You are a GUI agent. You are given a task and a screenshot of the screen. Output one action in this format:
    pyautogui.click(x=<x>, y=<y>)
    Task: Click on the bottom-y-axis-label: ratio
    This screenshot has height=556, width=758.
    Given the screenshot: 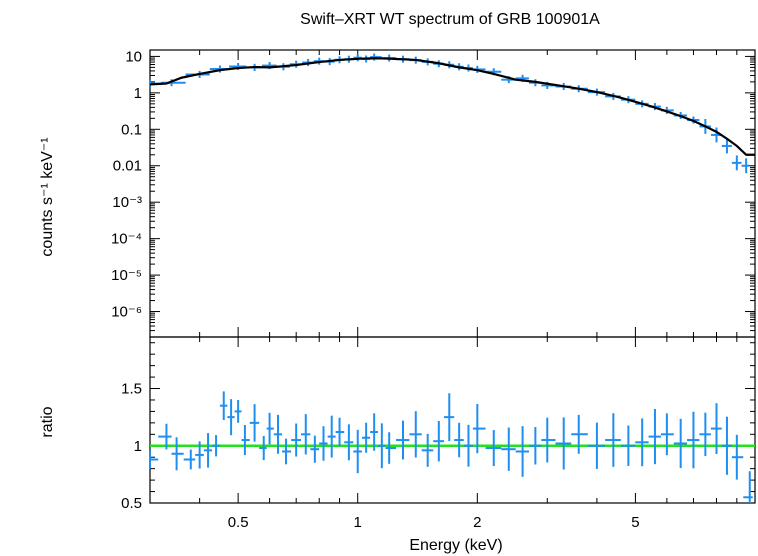 What is the action you would take?
    pyautogui.click(x=47, y=421)
    